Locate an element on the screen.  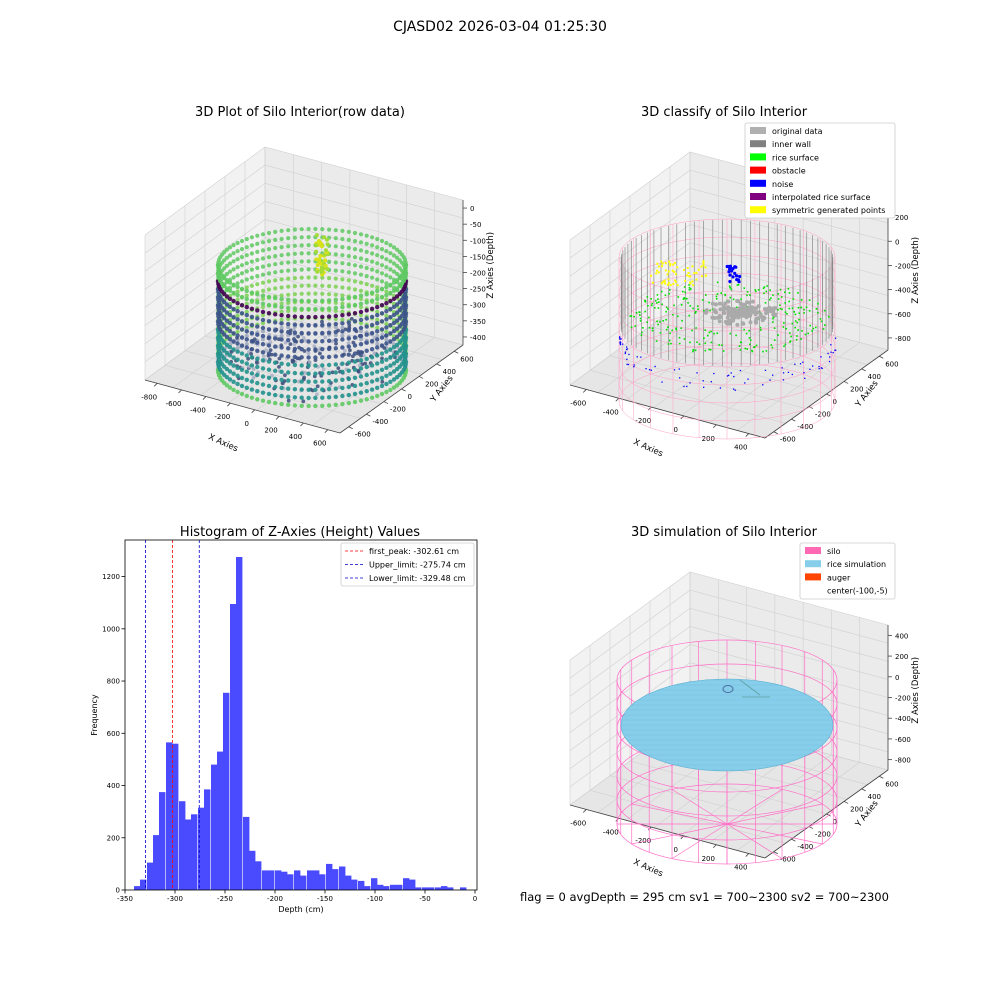
x-tick-label: 400 is located at coordinates (740, 448).